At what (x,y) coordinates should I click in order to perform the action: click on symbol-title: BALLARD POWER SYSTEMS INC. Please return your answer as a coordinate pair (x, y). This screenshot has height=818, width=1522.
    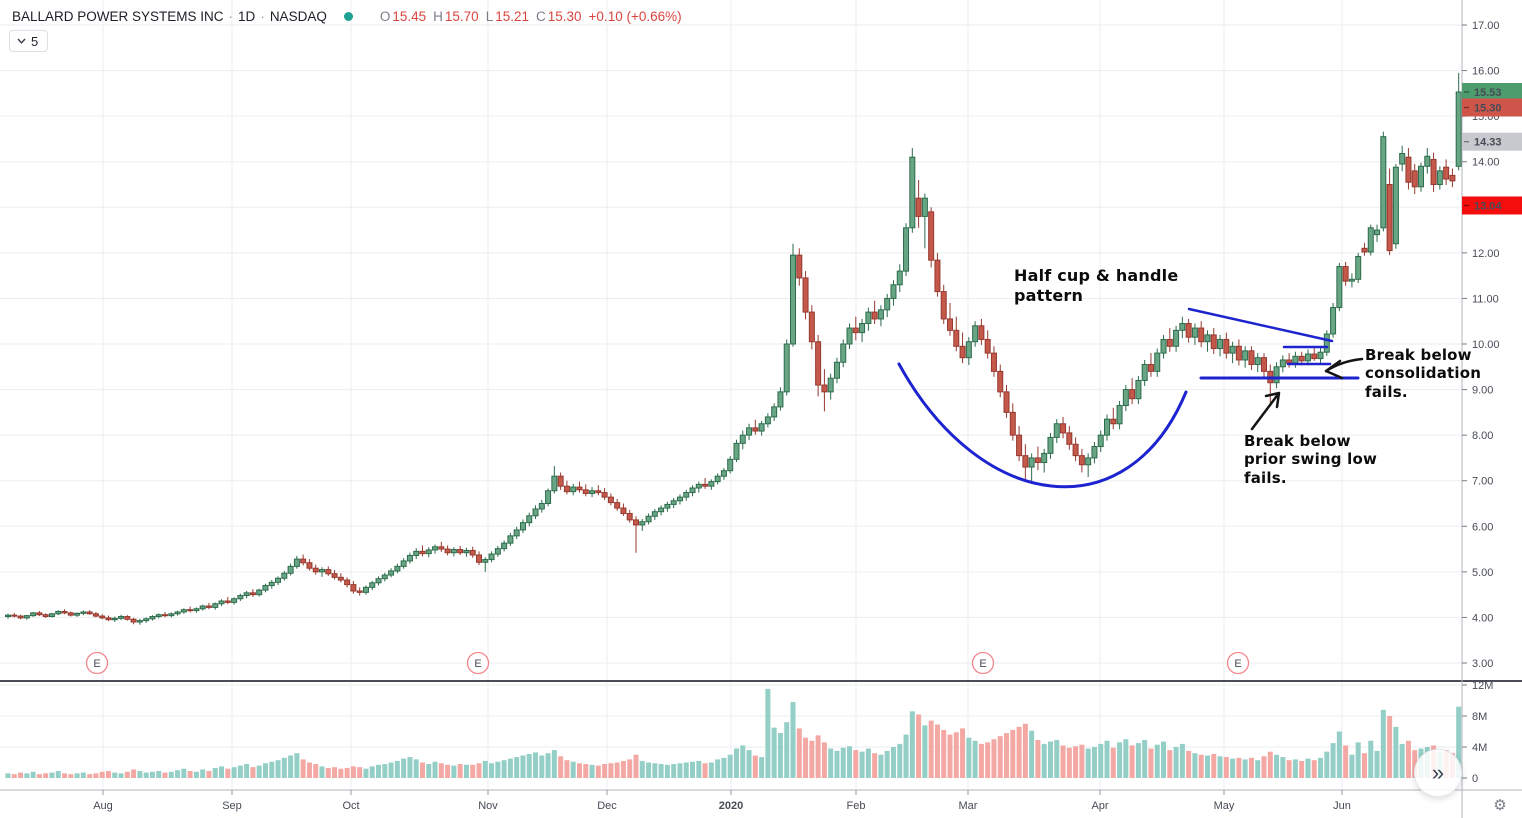
    Looking at the image, I should click on (118, 16).